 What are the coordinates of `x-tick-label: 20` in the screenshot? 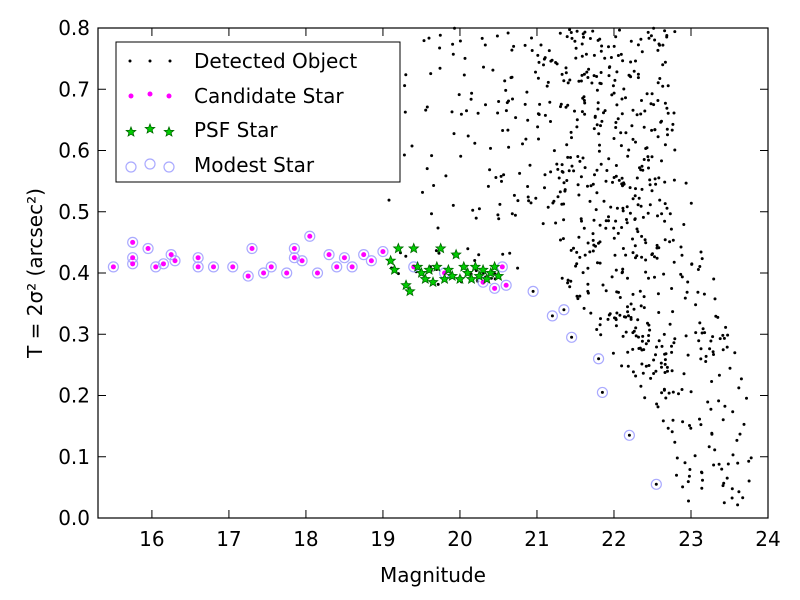 It's located at (459, 539).